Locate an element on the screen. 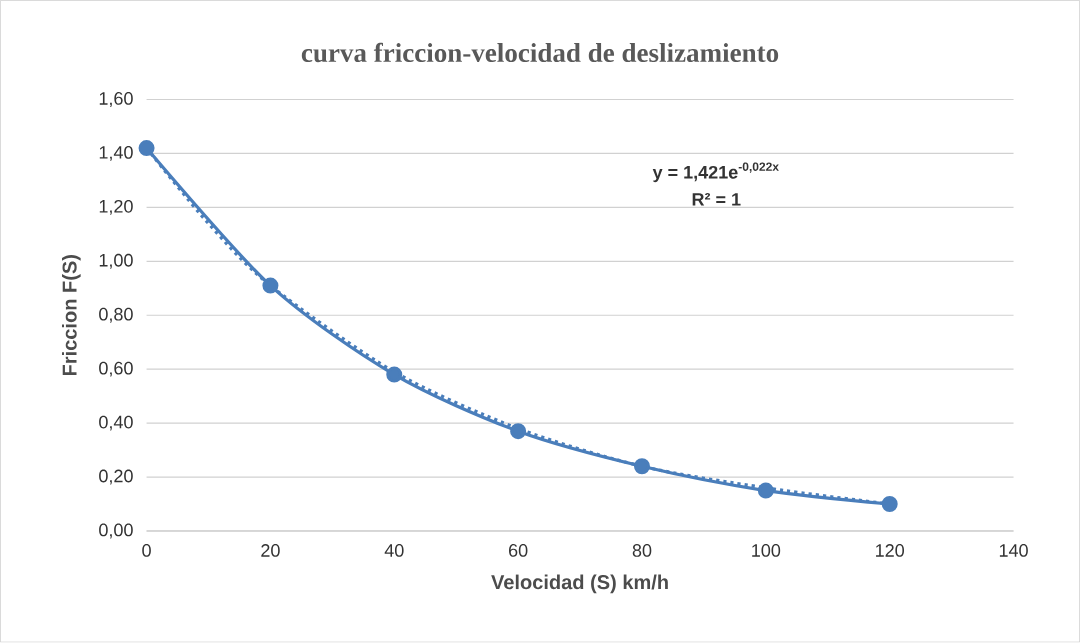 The height and width of the screenshot is (643, 1080). x-tick-label: 100 is located at coordinates (766, 551).